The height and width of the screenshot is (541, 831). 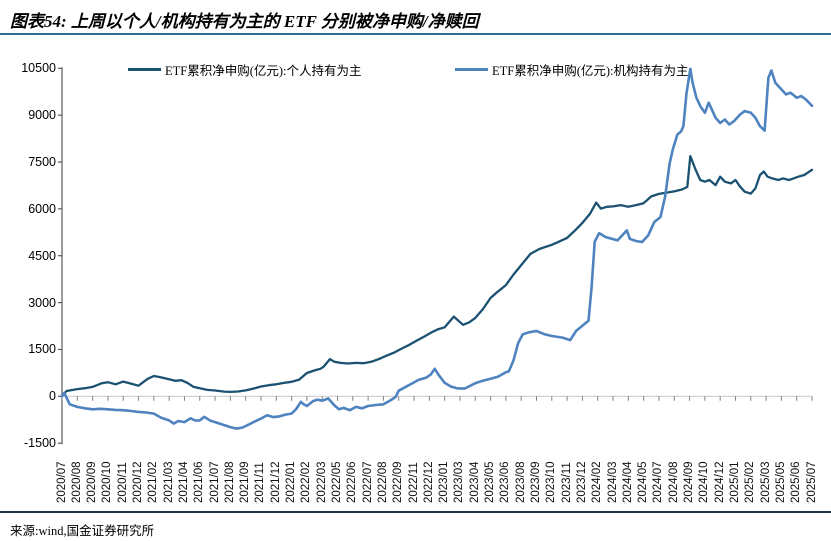 I want to click on x-tick-label: 2025/03, so click(x=765, y=482).